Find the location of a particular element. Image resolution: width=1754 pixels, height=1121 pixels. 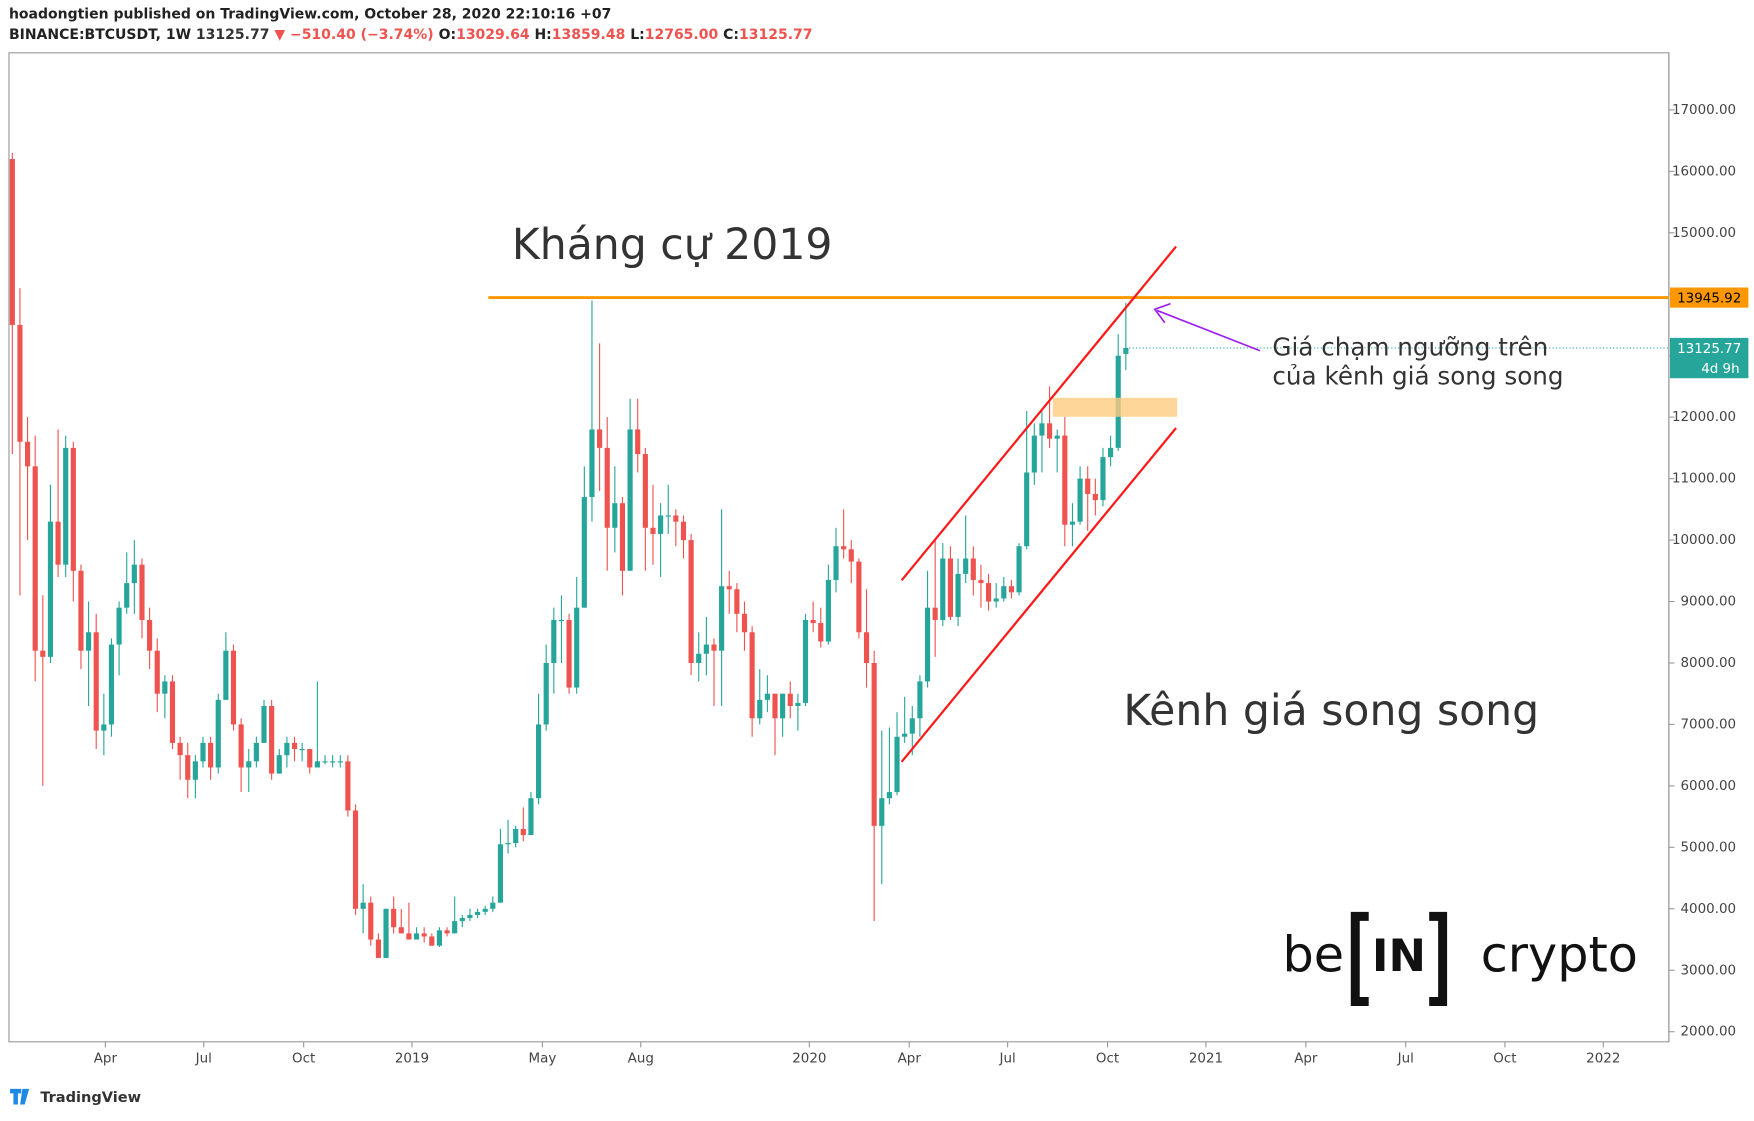

x-tick-label: May is located at coordinates (542, 1059).